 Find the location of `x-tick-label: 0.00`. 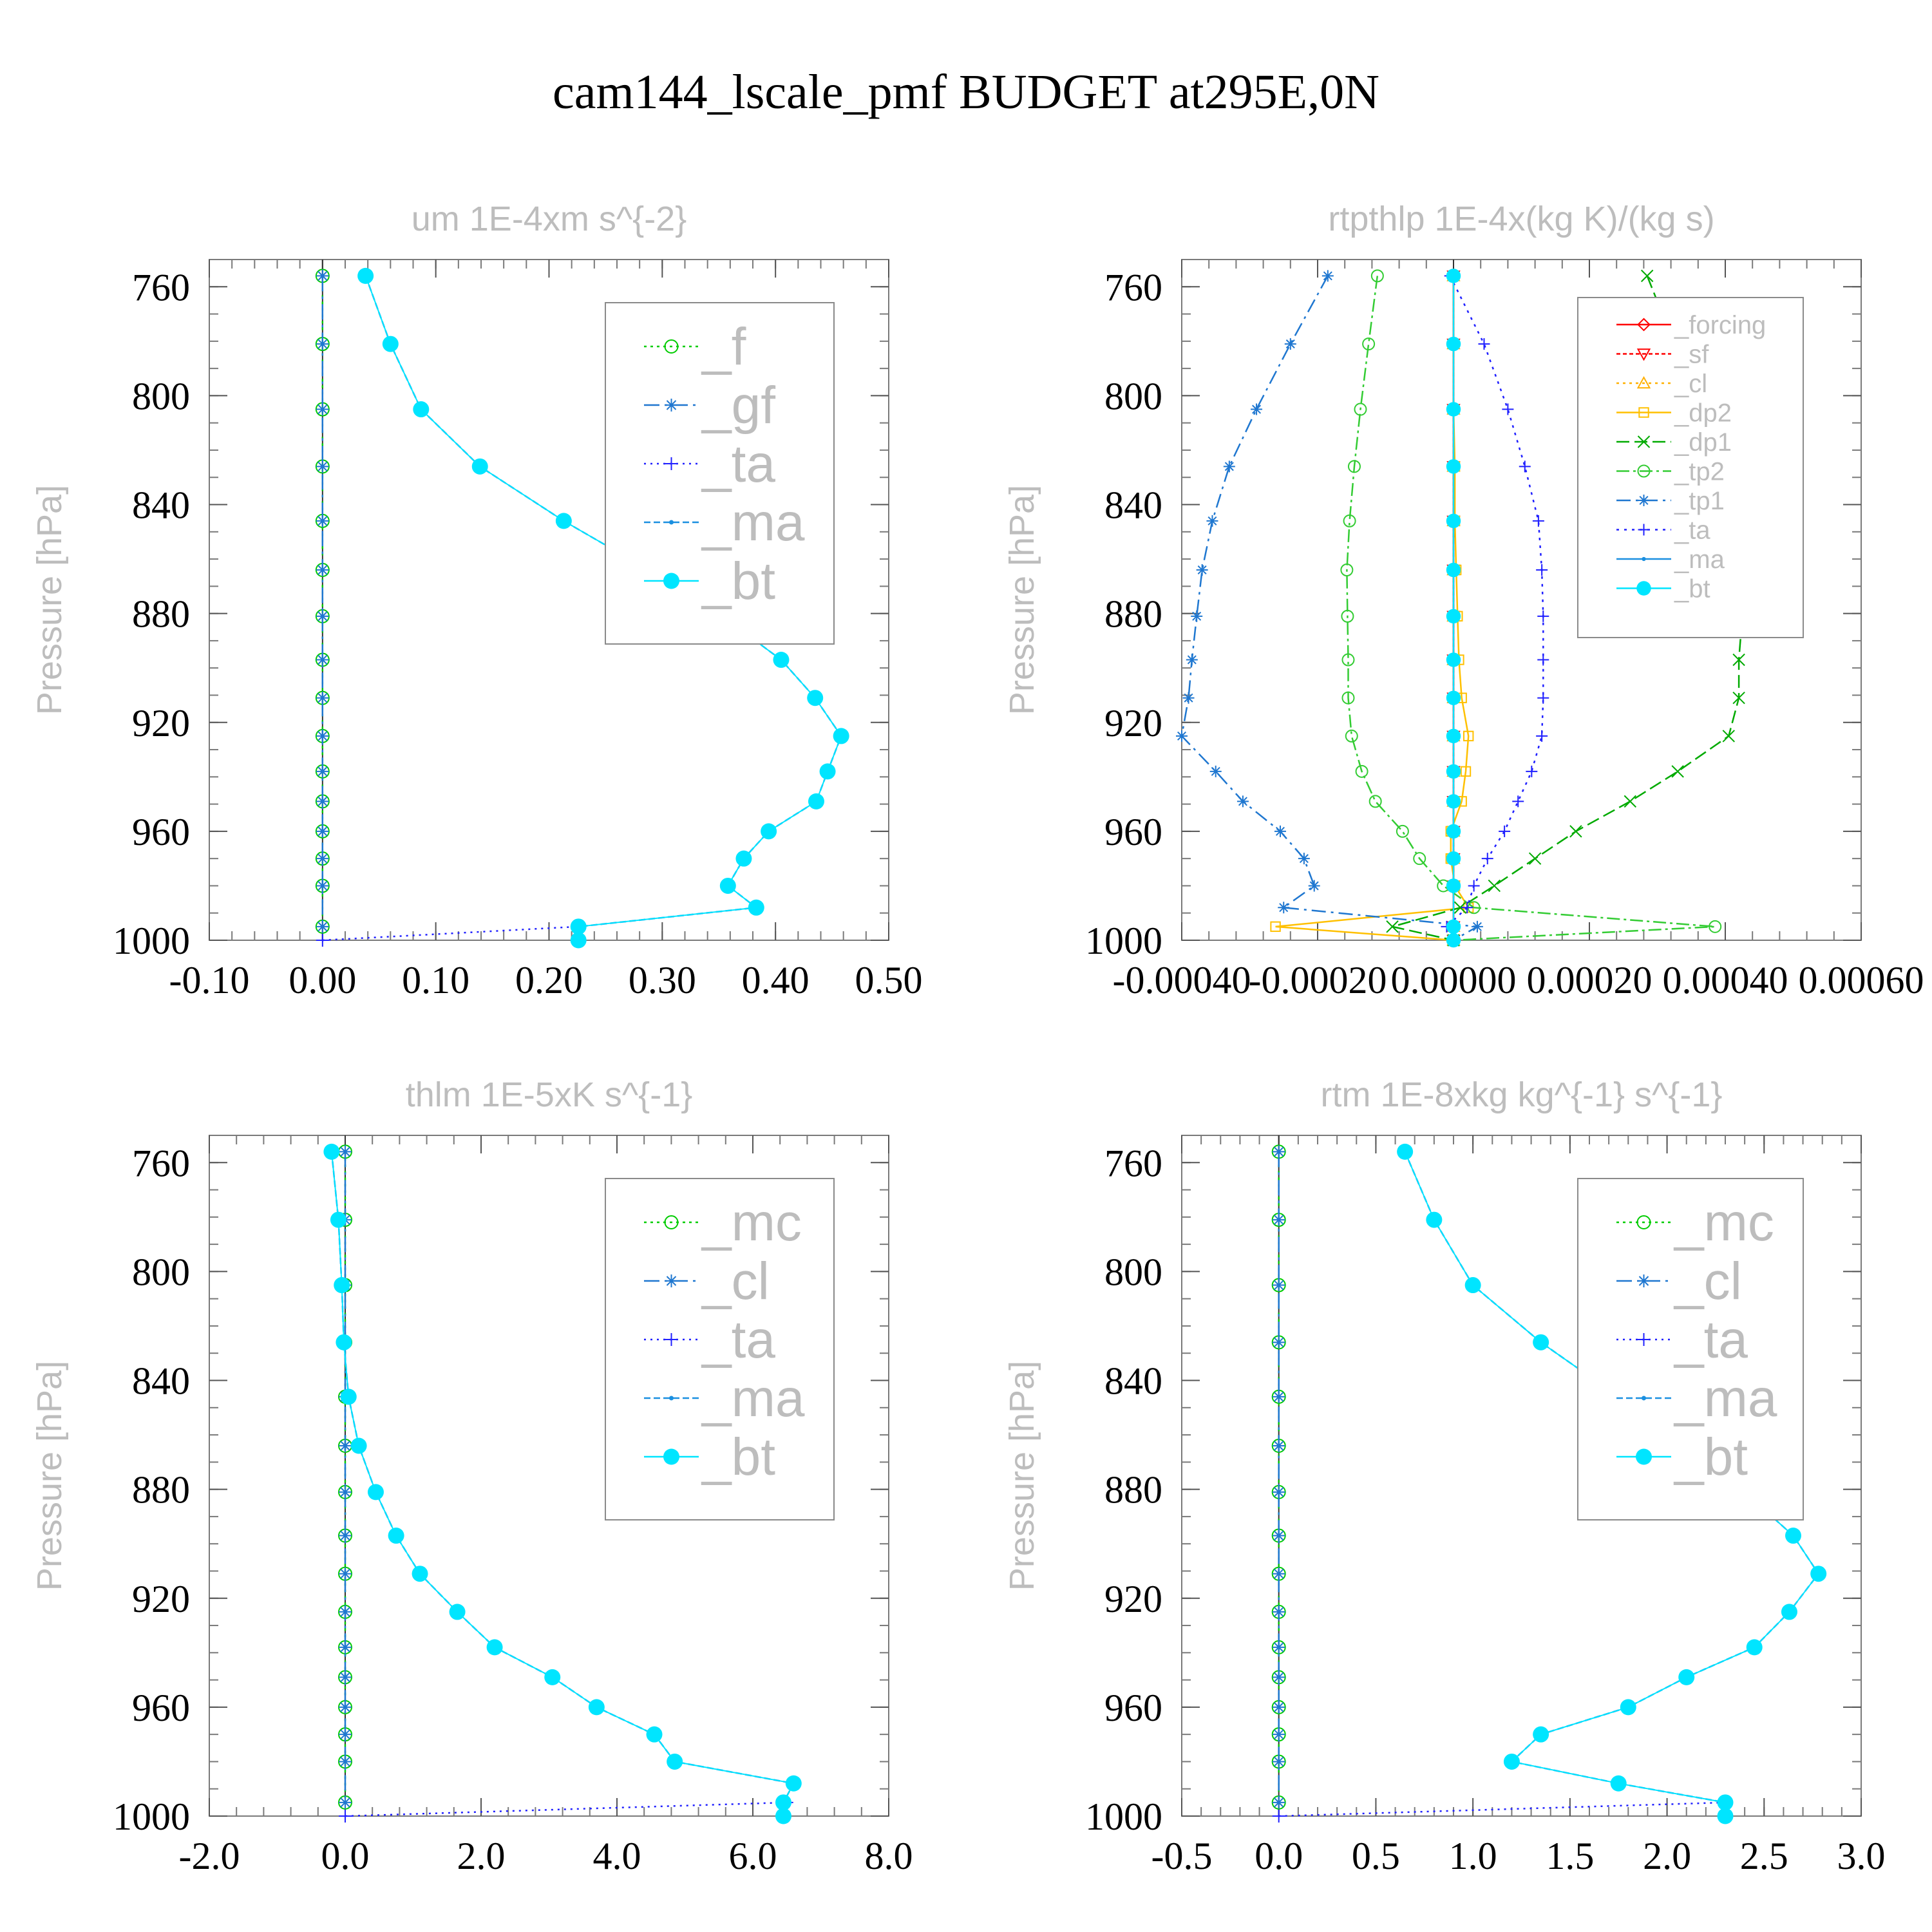

x-tick-label: 0.00 is located at coordinates (322, 980).